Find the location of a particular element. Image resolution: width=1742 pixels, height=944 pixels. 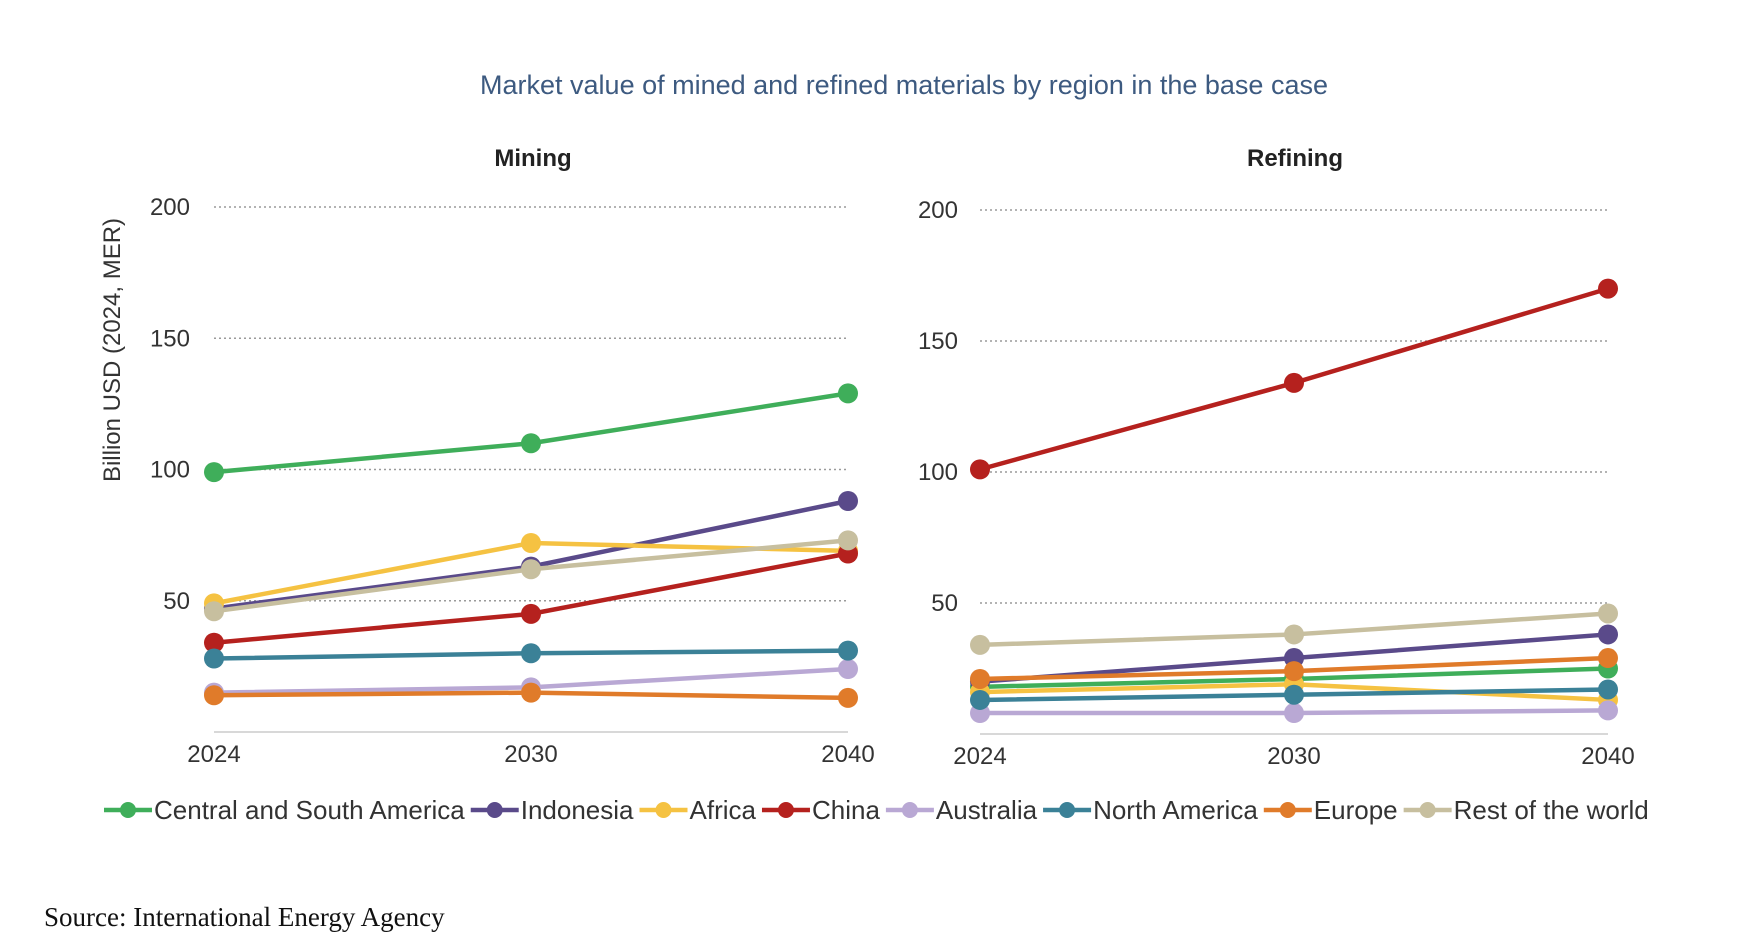

legend-item-indonesia: Indonesia is located at coordinates (552, 810).